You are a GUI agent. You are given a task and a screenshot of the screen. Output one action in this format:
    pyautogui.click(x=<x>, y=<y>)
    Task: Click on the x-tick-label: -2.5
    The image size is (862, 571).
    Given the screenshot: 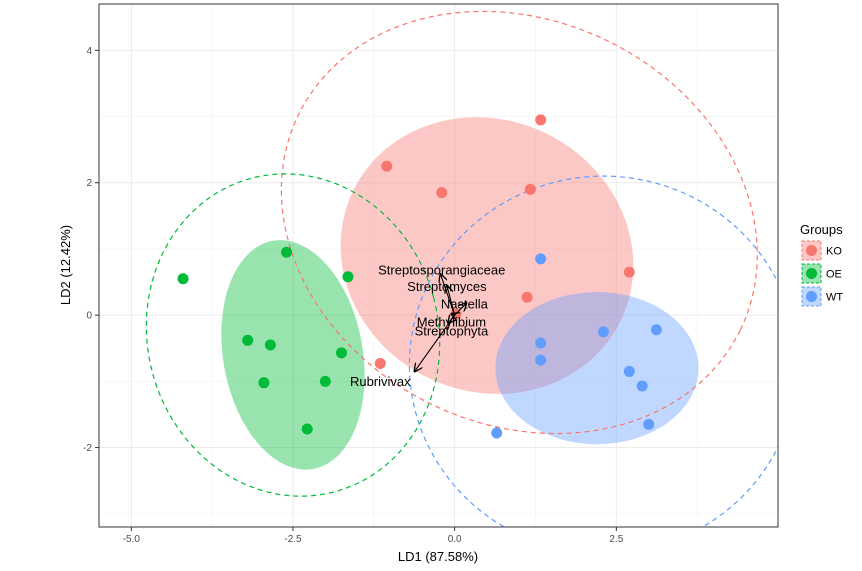 What is the action you would take?
    pyautogui.click(x=293, y=539)
    